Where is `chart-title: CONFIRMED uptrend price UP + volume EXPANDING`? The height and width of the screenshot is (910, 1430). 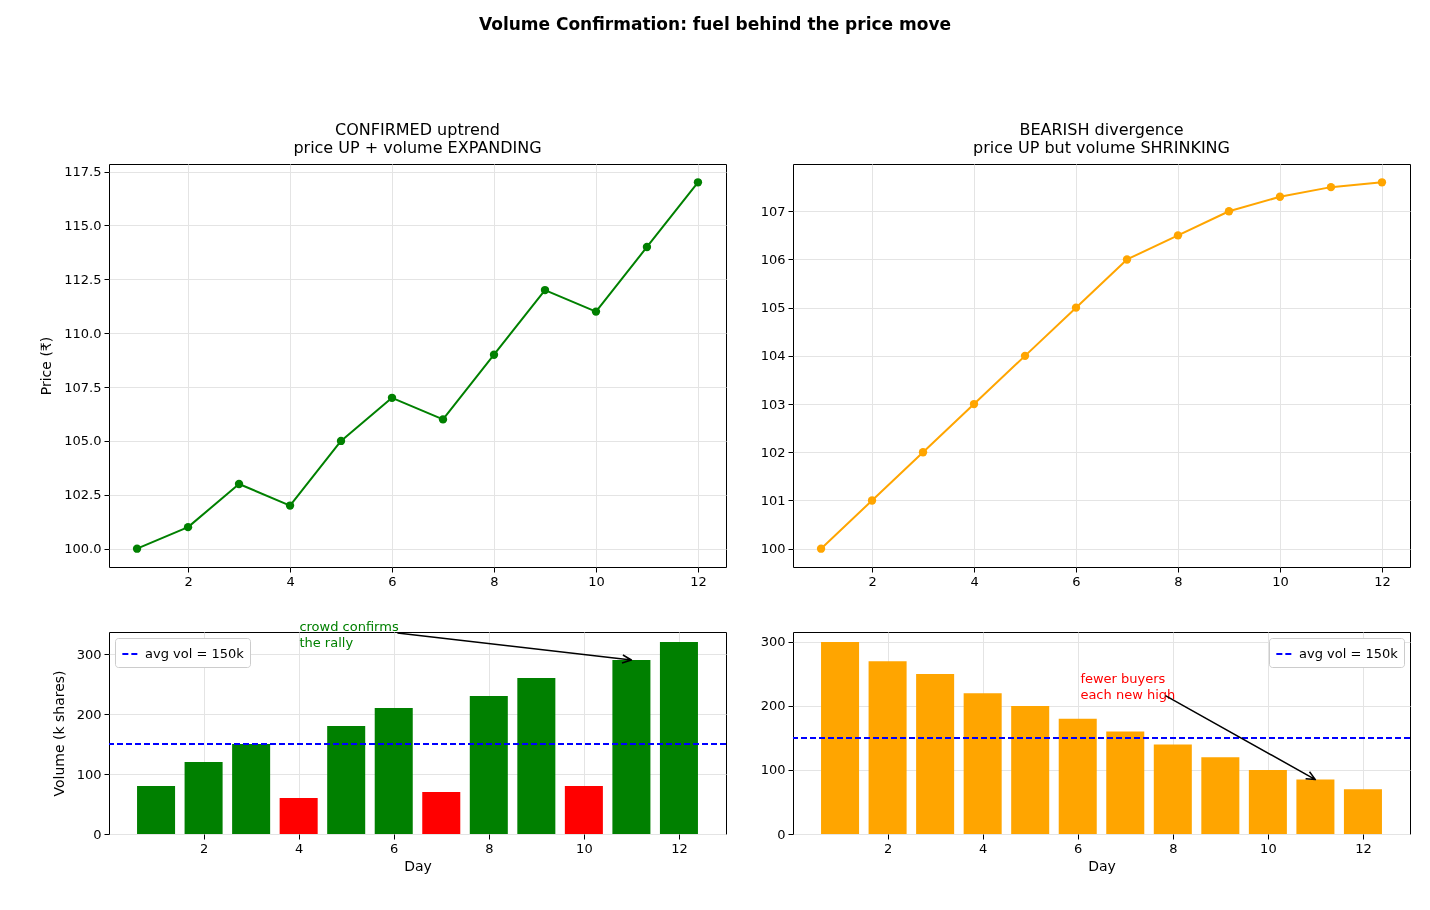
chart-title: CONFIRMED uptrend price UP + volume EXPANDING is located at coordinates (417, 138).